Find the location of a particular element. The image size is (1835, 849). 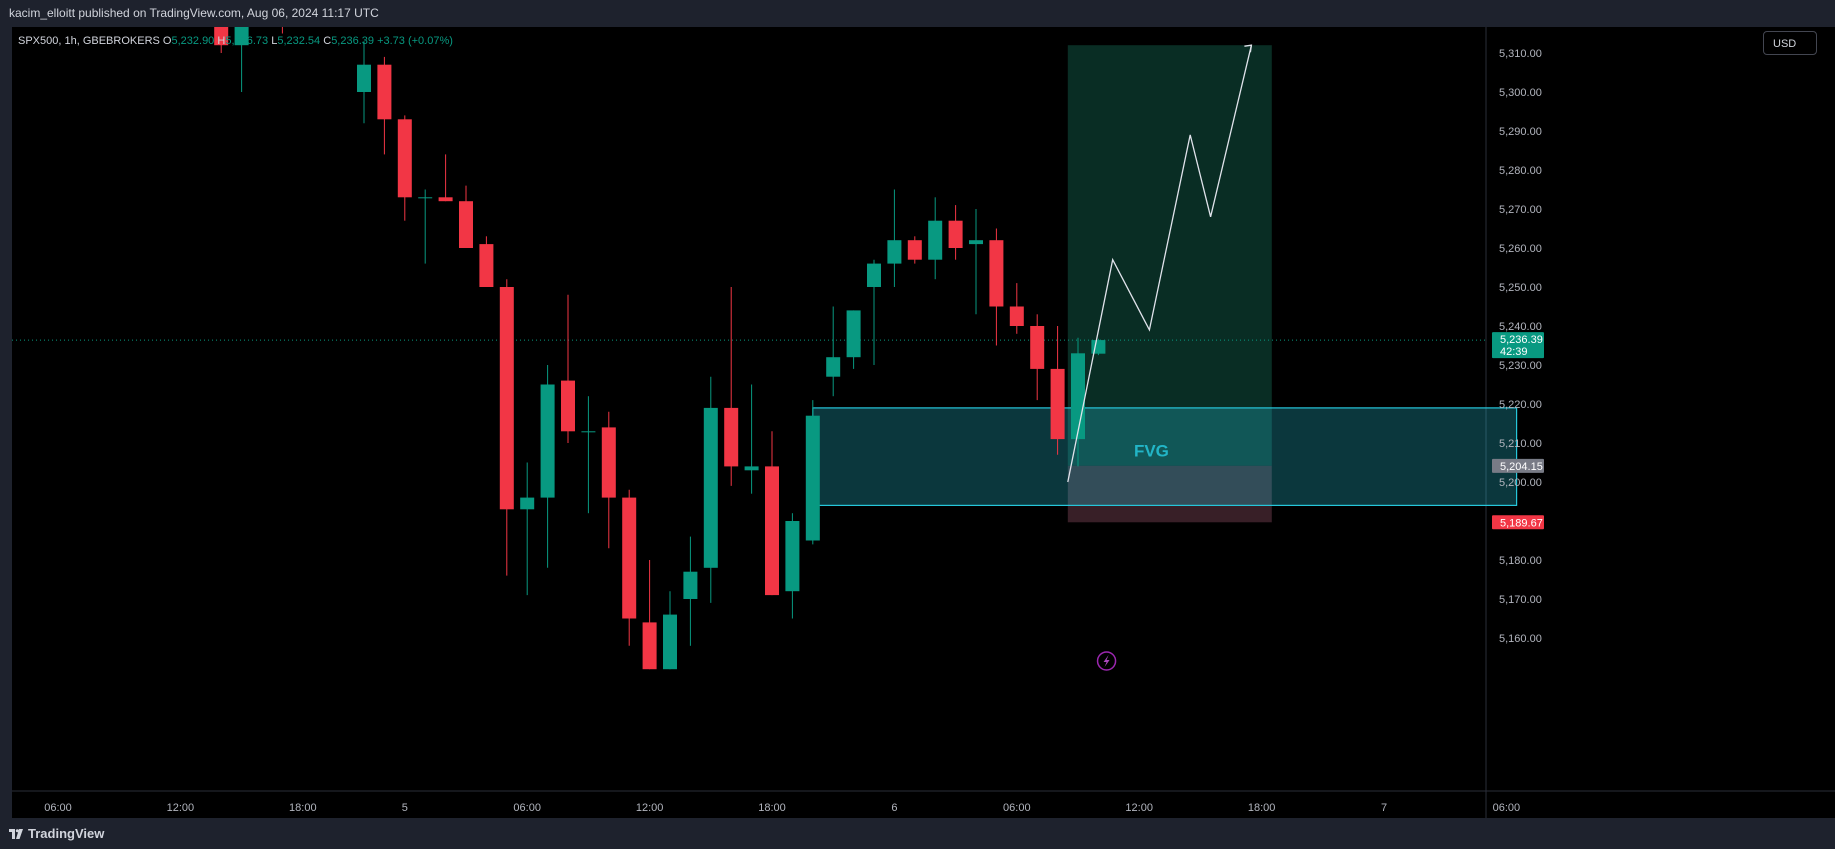

legend-low-value: 5,232.54 is located at coordinates (299, 41).